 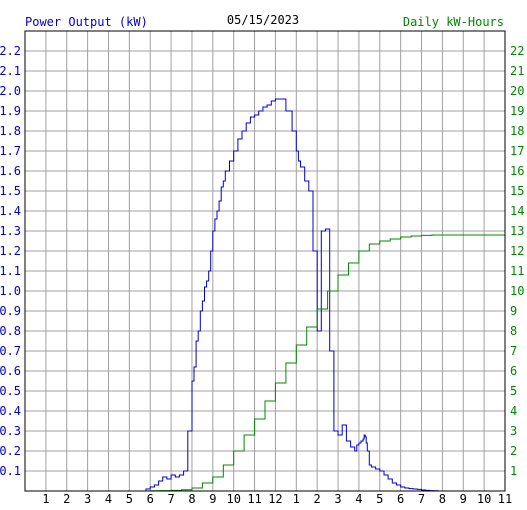 I want to click on left-tick-label: 0.9, so click(x=10, y=311).